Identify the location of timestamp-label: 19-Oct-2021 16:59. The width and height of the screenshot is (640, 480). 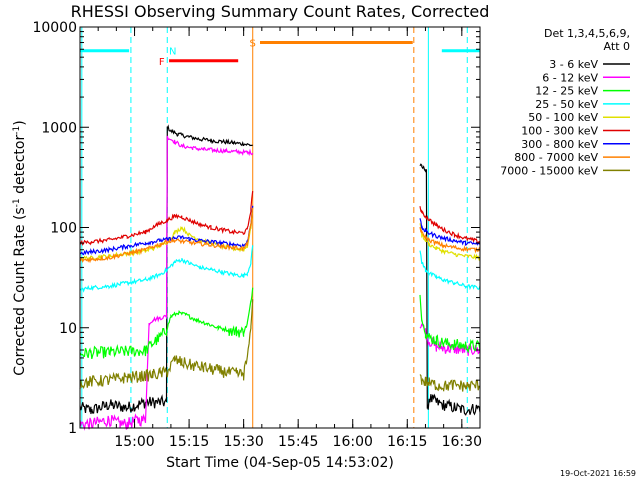
(598, 473).